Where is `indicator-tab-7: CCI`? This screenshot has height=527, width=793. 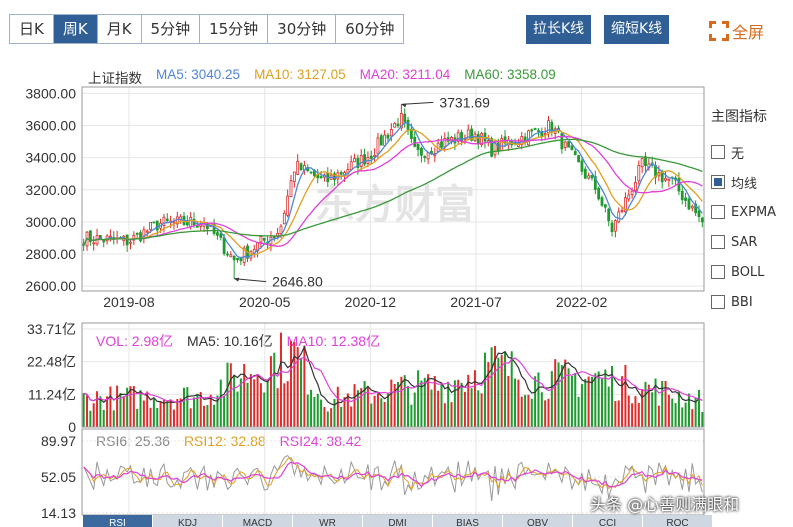
indicator-tab-7: CCI is located at coordinates (608, 521).